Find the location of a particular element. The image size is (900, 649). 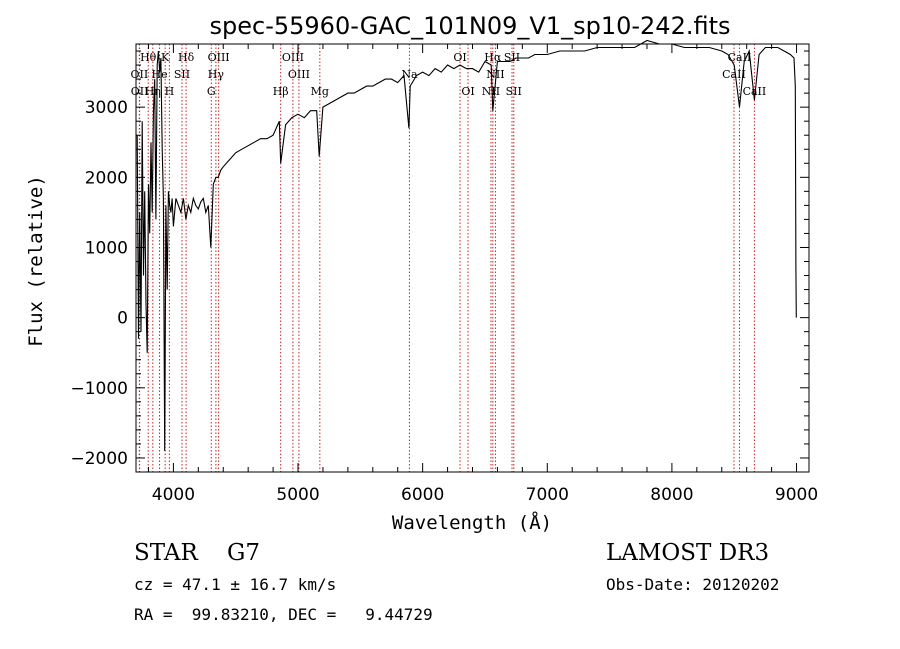

redshift-label: cz = 47.1 ± 16.7 km/s is located at coordinates (235, 584).